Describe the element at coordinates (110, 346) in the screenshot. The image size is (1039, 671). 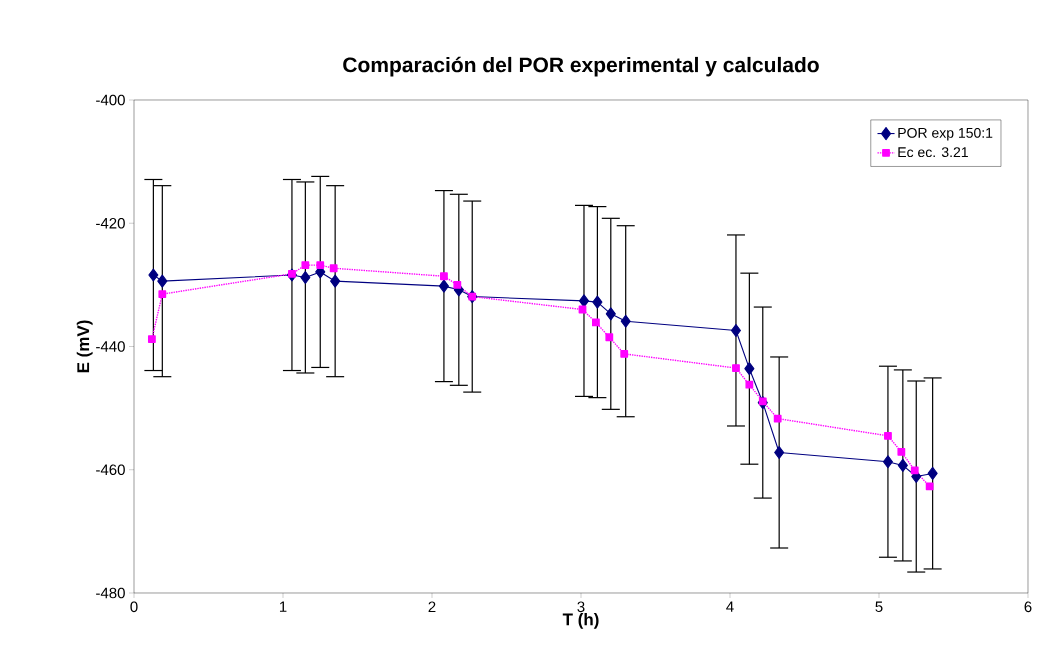
I see `y-tick-label: -440` at that location.